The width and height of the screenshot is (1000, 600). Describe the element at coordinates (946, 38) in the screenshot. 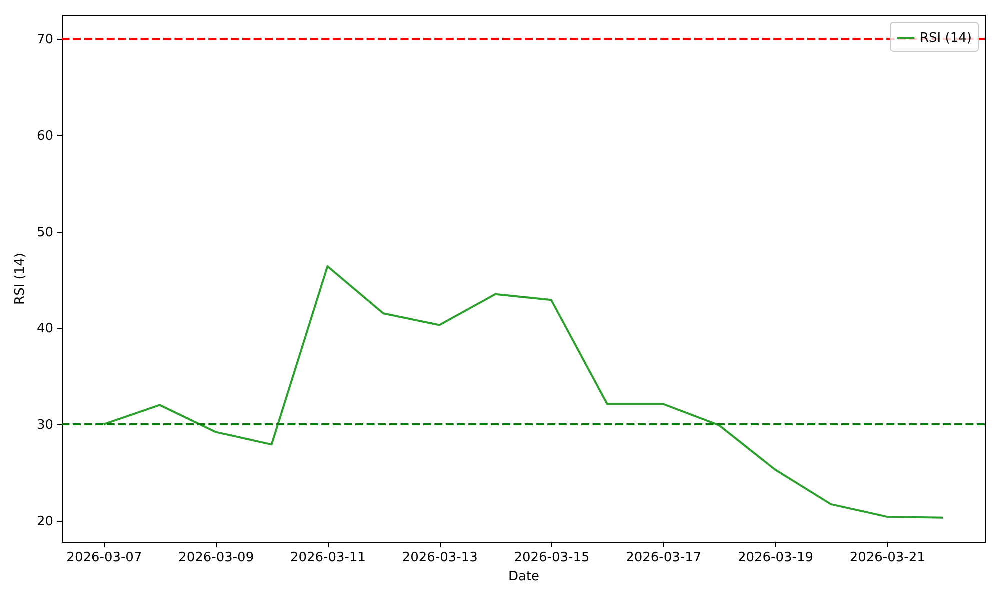

I see `legend-label: RSI (14)` at that location.